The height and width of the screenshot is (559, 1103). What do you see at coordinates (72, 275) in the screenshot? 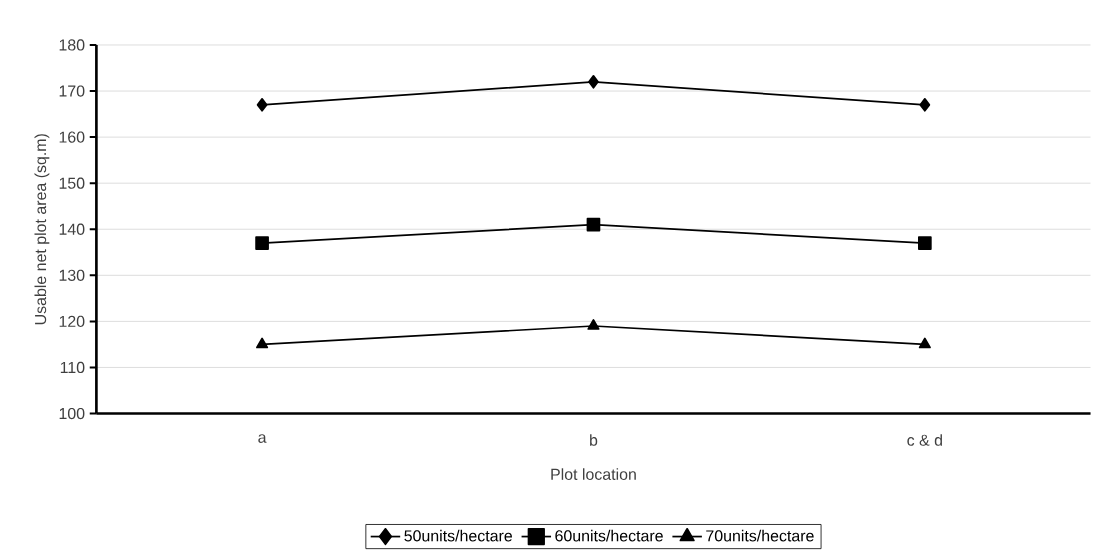
I see `y-tick-label: 130` at bounding box center [72, 275].